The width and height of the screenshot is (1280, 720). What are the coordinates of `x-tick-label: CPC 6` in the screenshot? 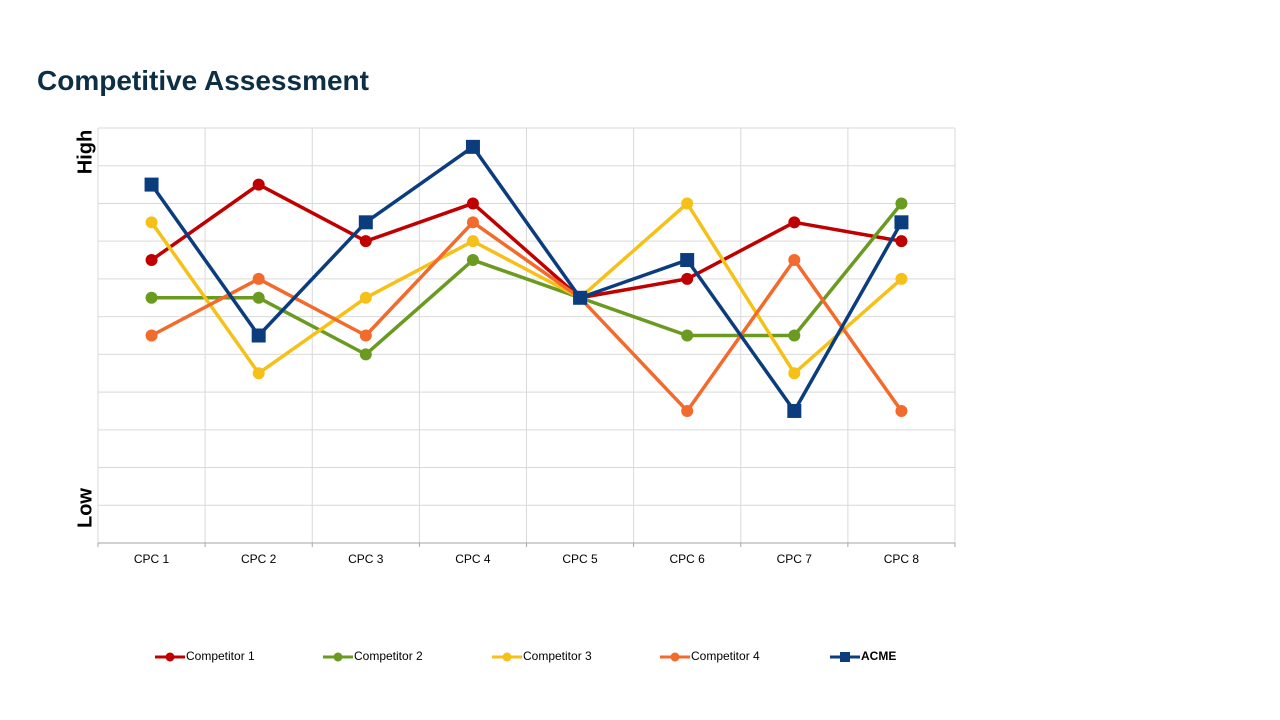 It's located at (688, 559).